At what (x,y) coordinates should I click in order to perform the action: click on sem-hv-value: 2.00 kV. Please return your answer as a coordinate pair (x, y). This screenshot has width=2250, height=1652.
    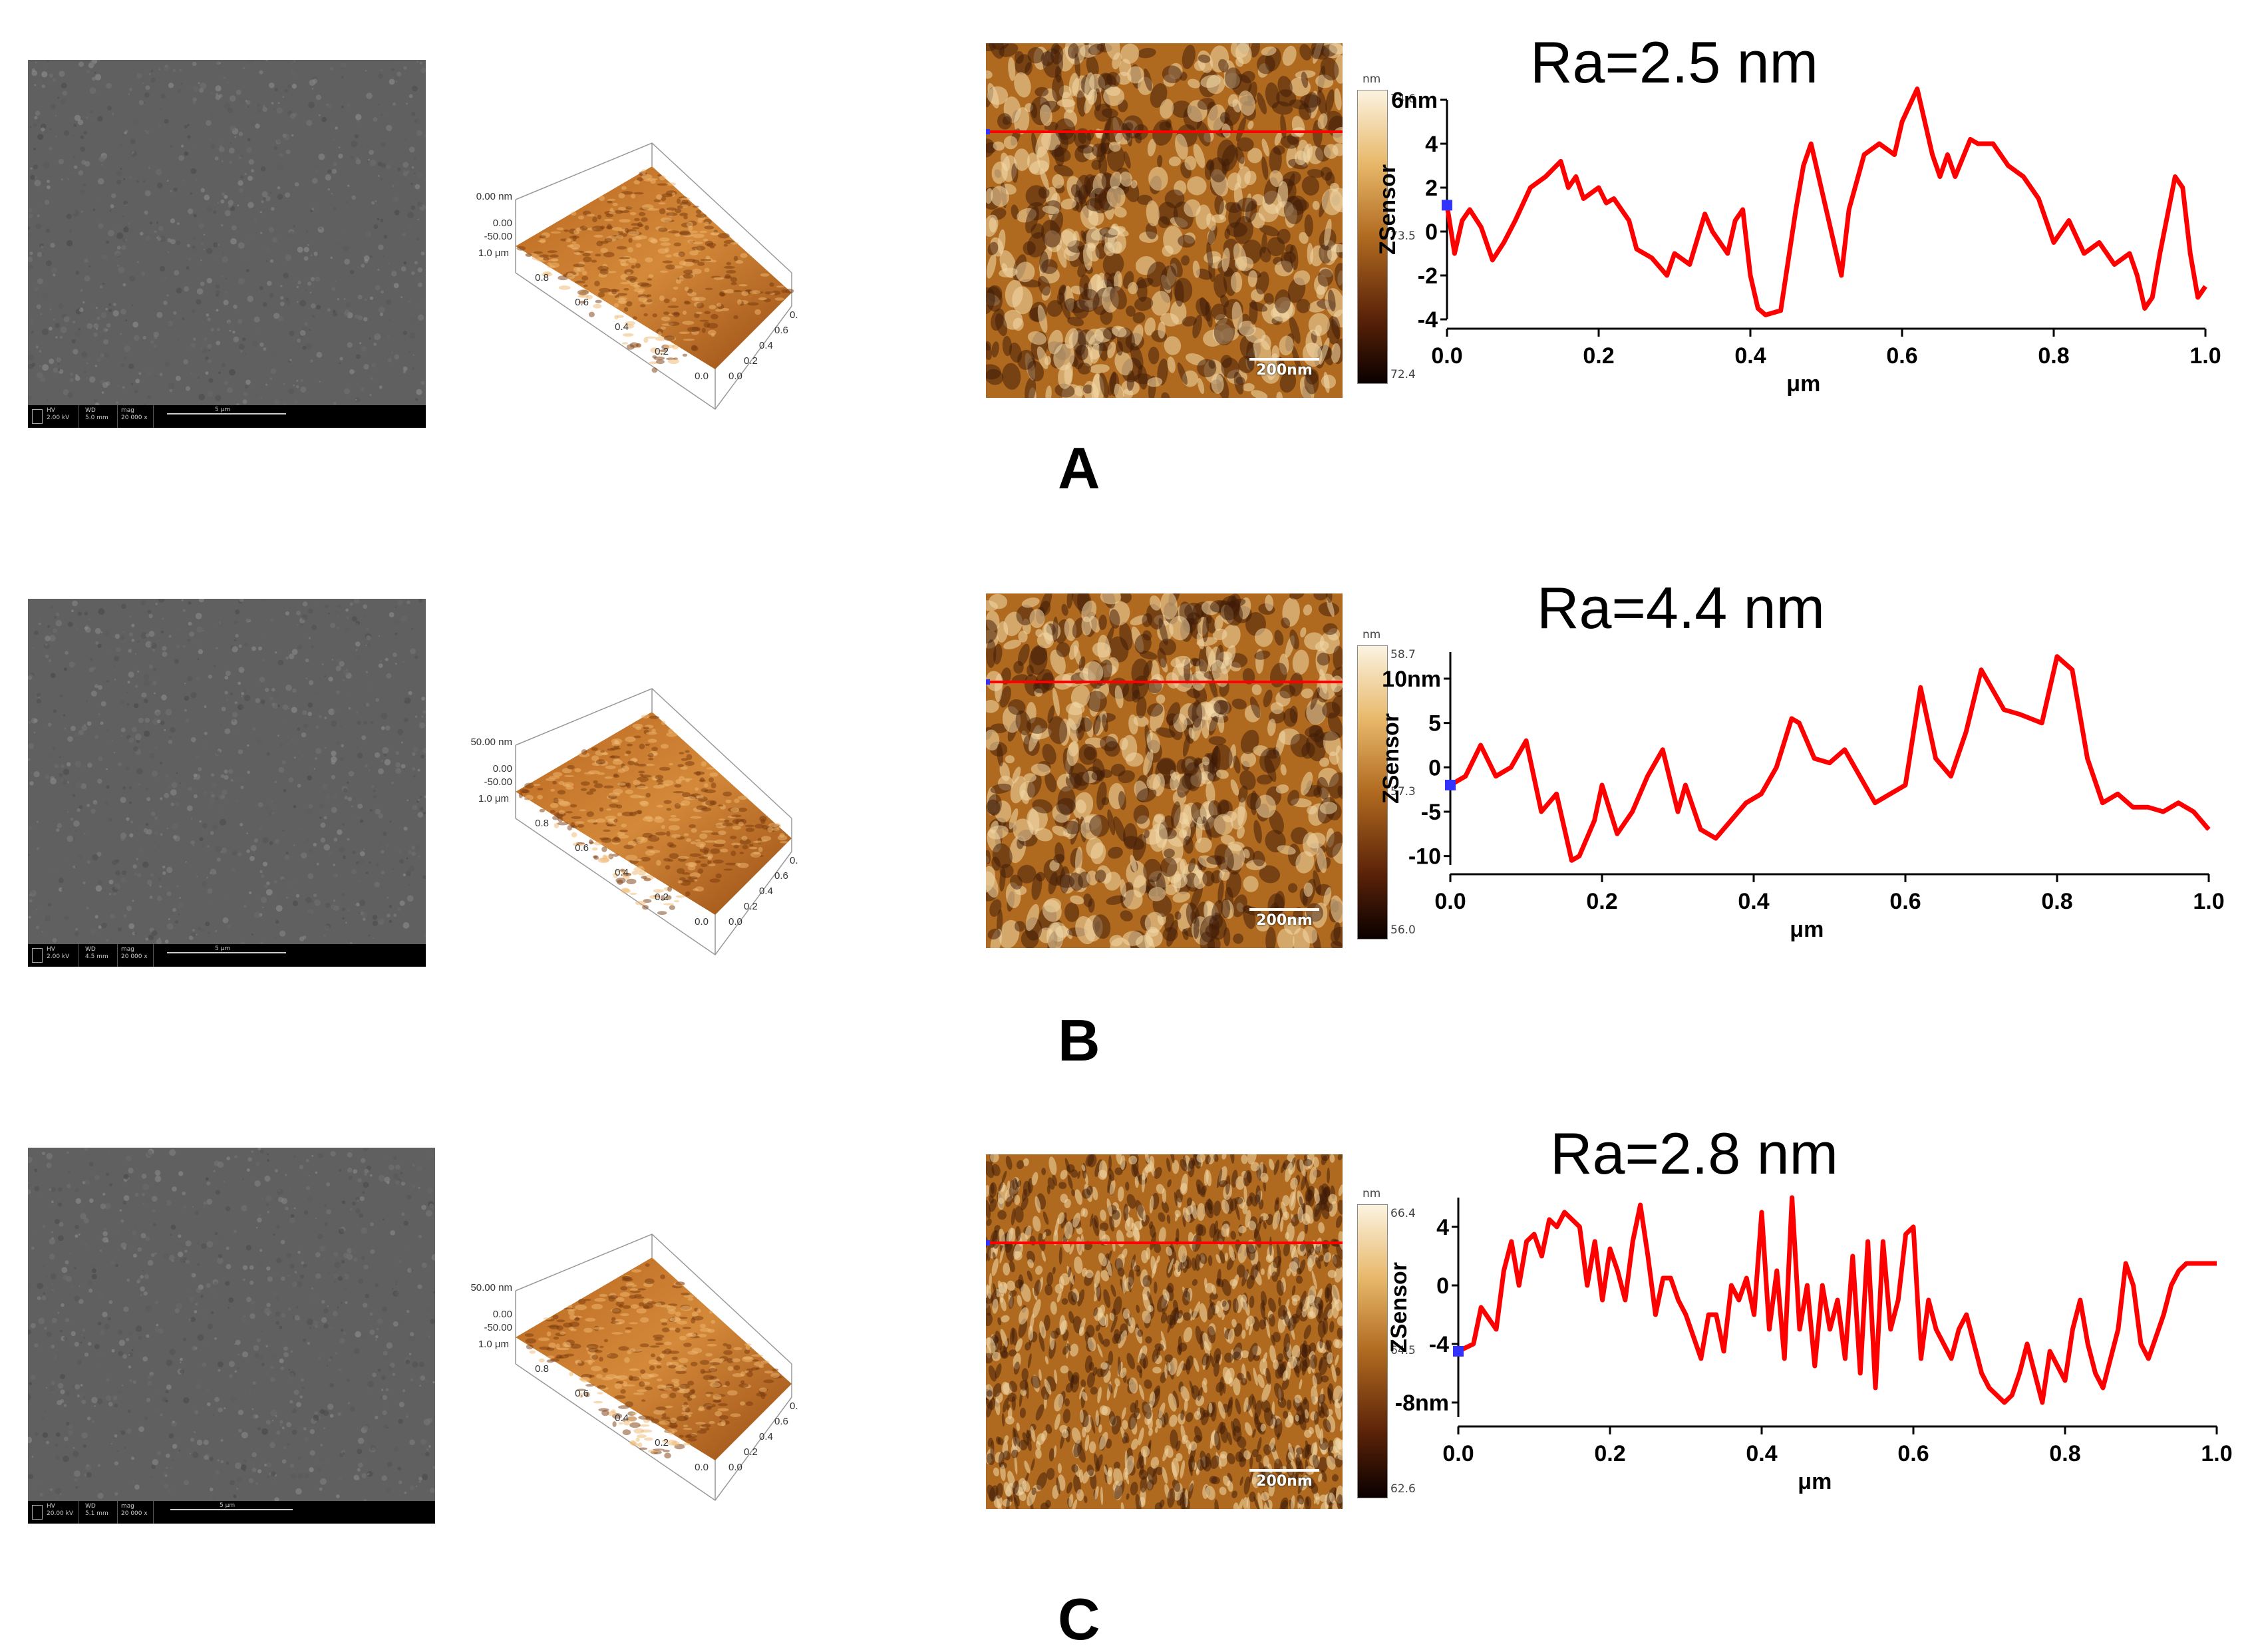
    Looking at the image, I should click on (58, 418).